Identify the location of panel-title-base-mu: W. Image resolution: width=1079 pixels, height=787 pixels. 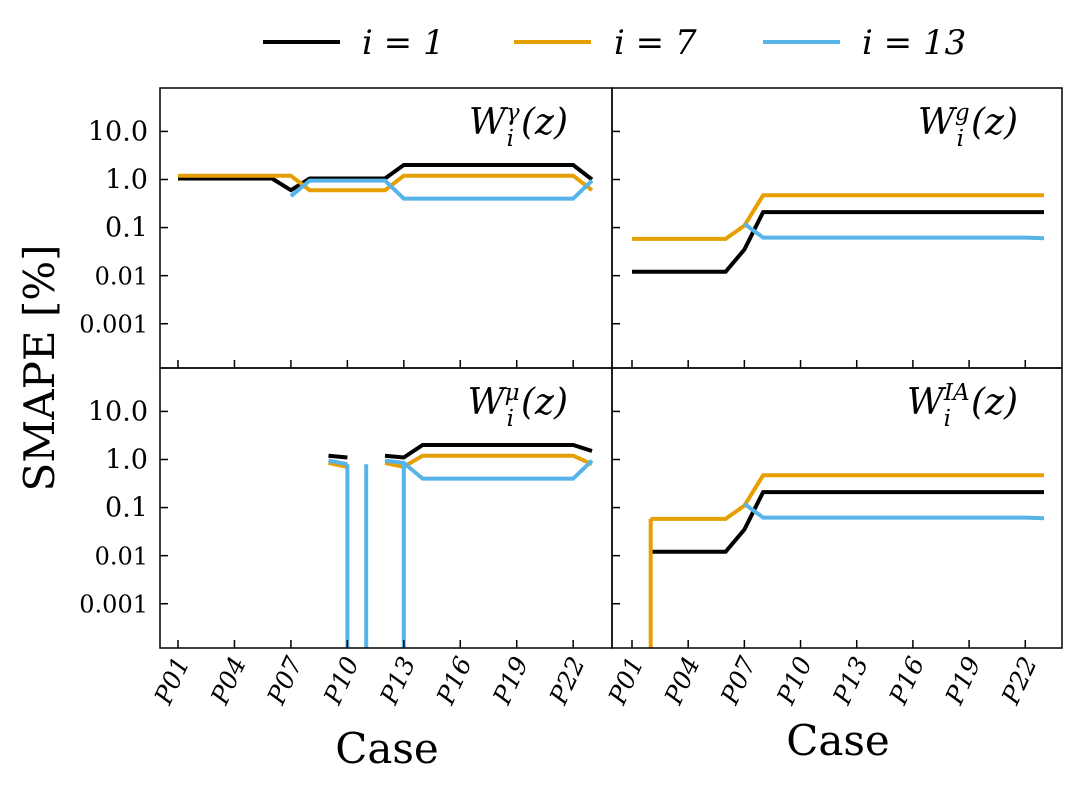
(488, 402).